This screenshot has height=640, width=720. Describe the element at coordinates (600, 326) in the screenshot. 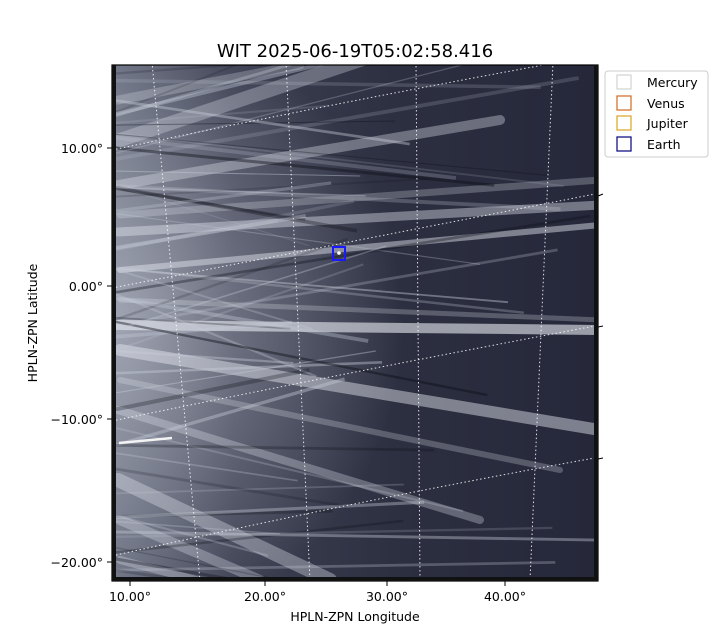

I see `right-ticks` at that location.